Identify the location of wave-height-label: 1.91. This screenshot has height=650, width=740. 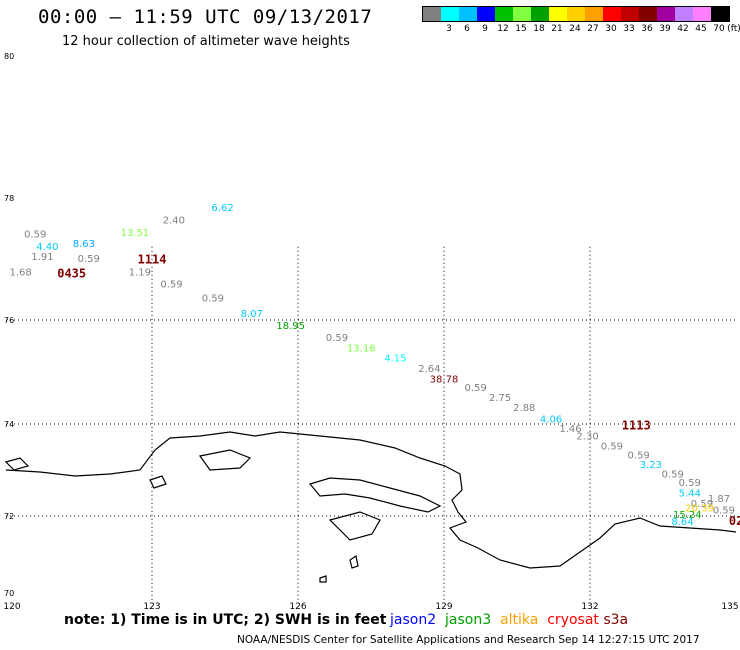
(42, 257).